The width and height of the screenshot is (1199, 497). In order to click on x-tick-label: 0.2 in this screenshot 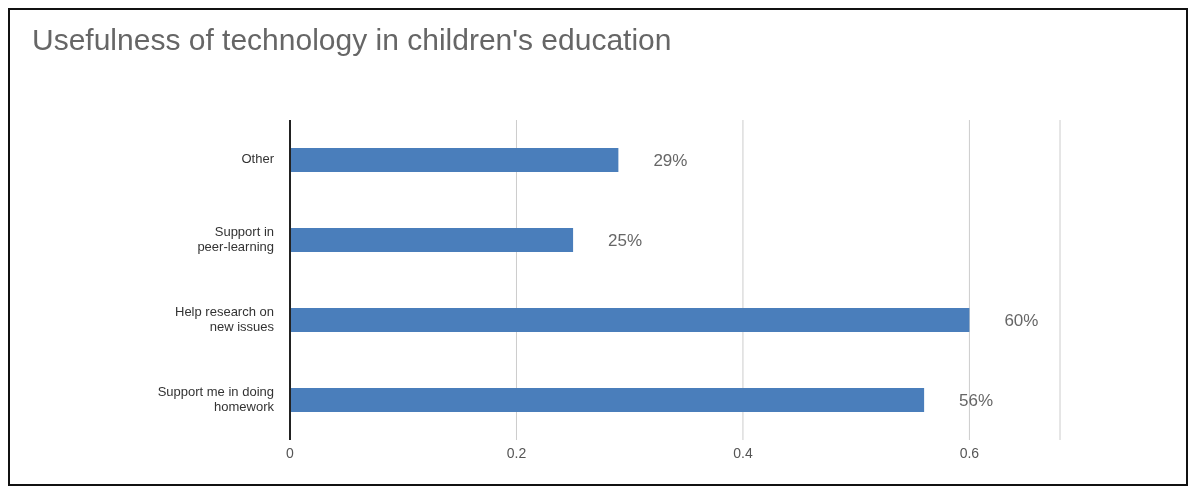, I will do `click(516, 452)`.